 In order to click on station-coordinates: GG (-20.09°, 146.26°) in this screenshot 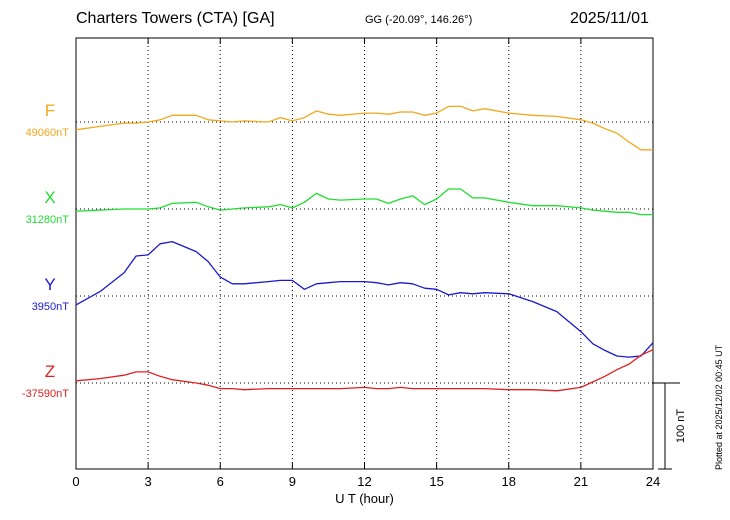, I will do `click(419, 20)`.